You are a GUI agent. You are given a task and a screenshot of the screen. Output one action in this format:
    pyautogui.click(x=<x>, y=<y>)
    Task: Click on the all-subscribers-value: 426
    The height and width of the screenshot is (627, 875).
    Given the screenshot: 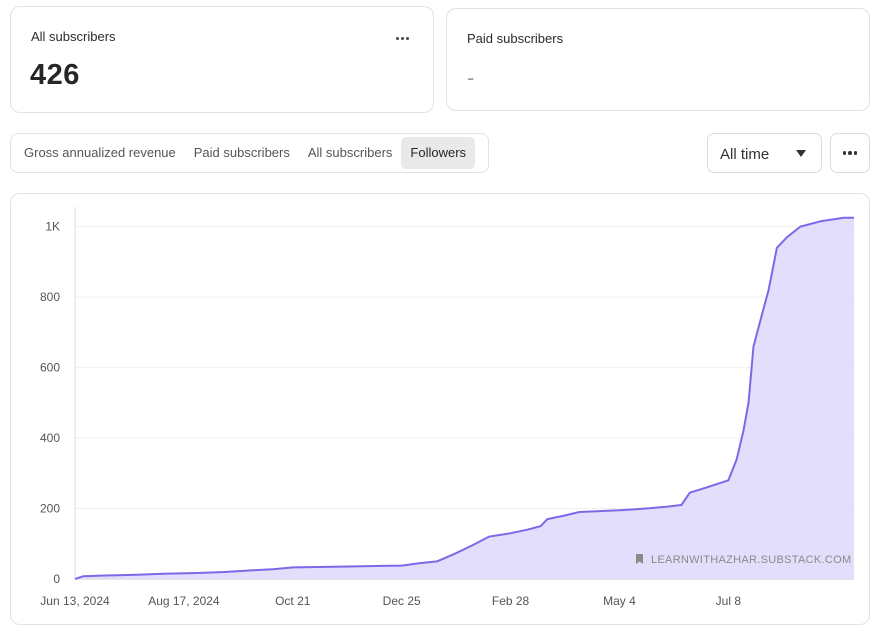 What is the action you would take?
    pyautogui.click(x=55, y=75)
    